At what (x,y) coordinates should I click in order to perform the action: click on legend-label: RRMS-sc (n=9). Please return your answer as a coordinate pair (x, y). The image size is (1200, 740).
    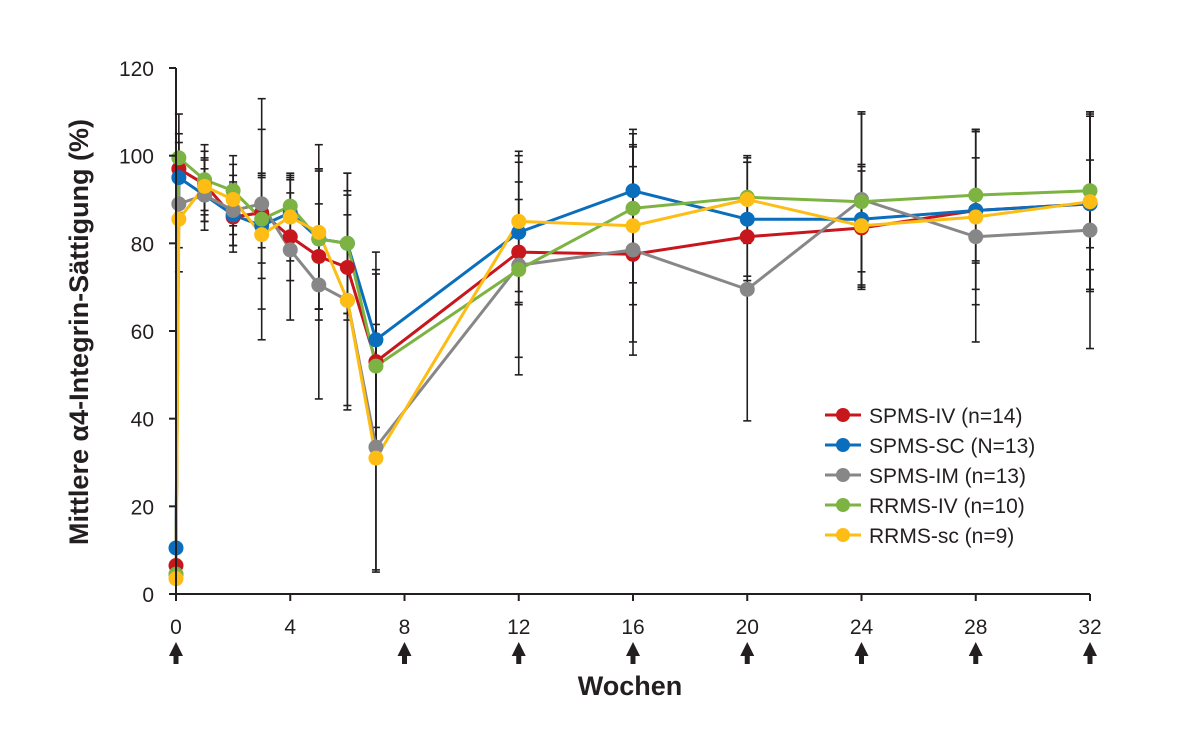
    Looking at the image, I should click on (941, 536).